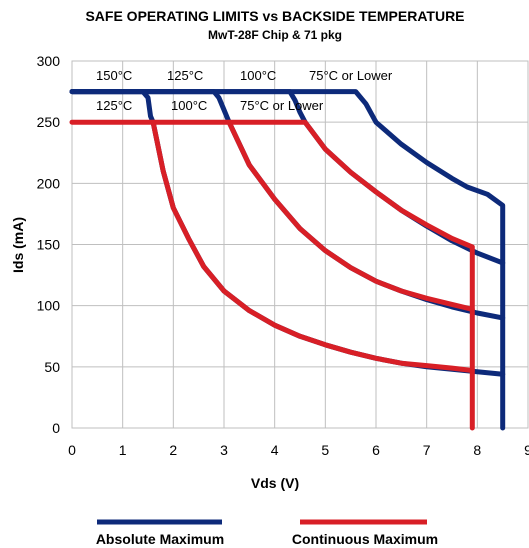 The height and width of the screenshot is (548, 529). Describe the element at coordinates (427, 450) in the screenshot. I see `x-tick-label: 7` at that location.